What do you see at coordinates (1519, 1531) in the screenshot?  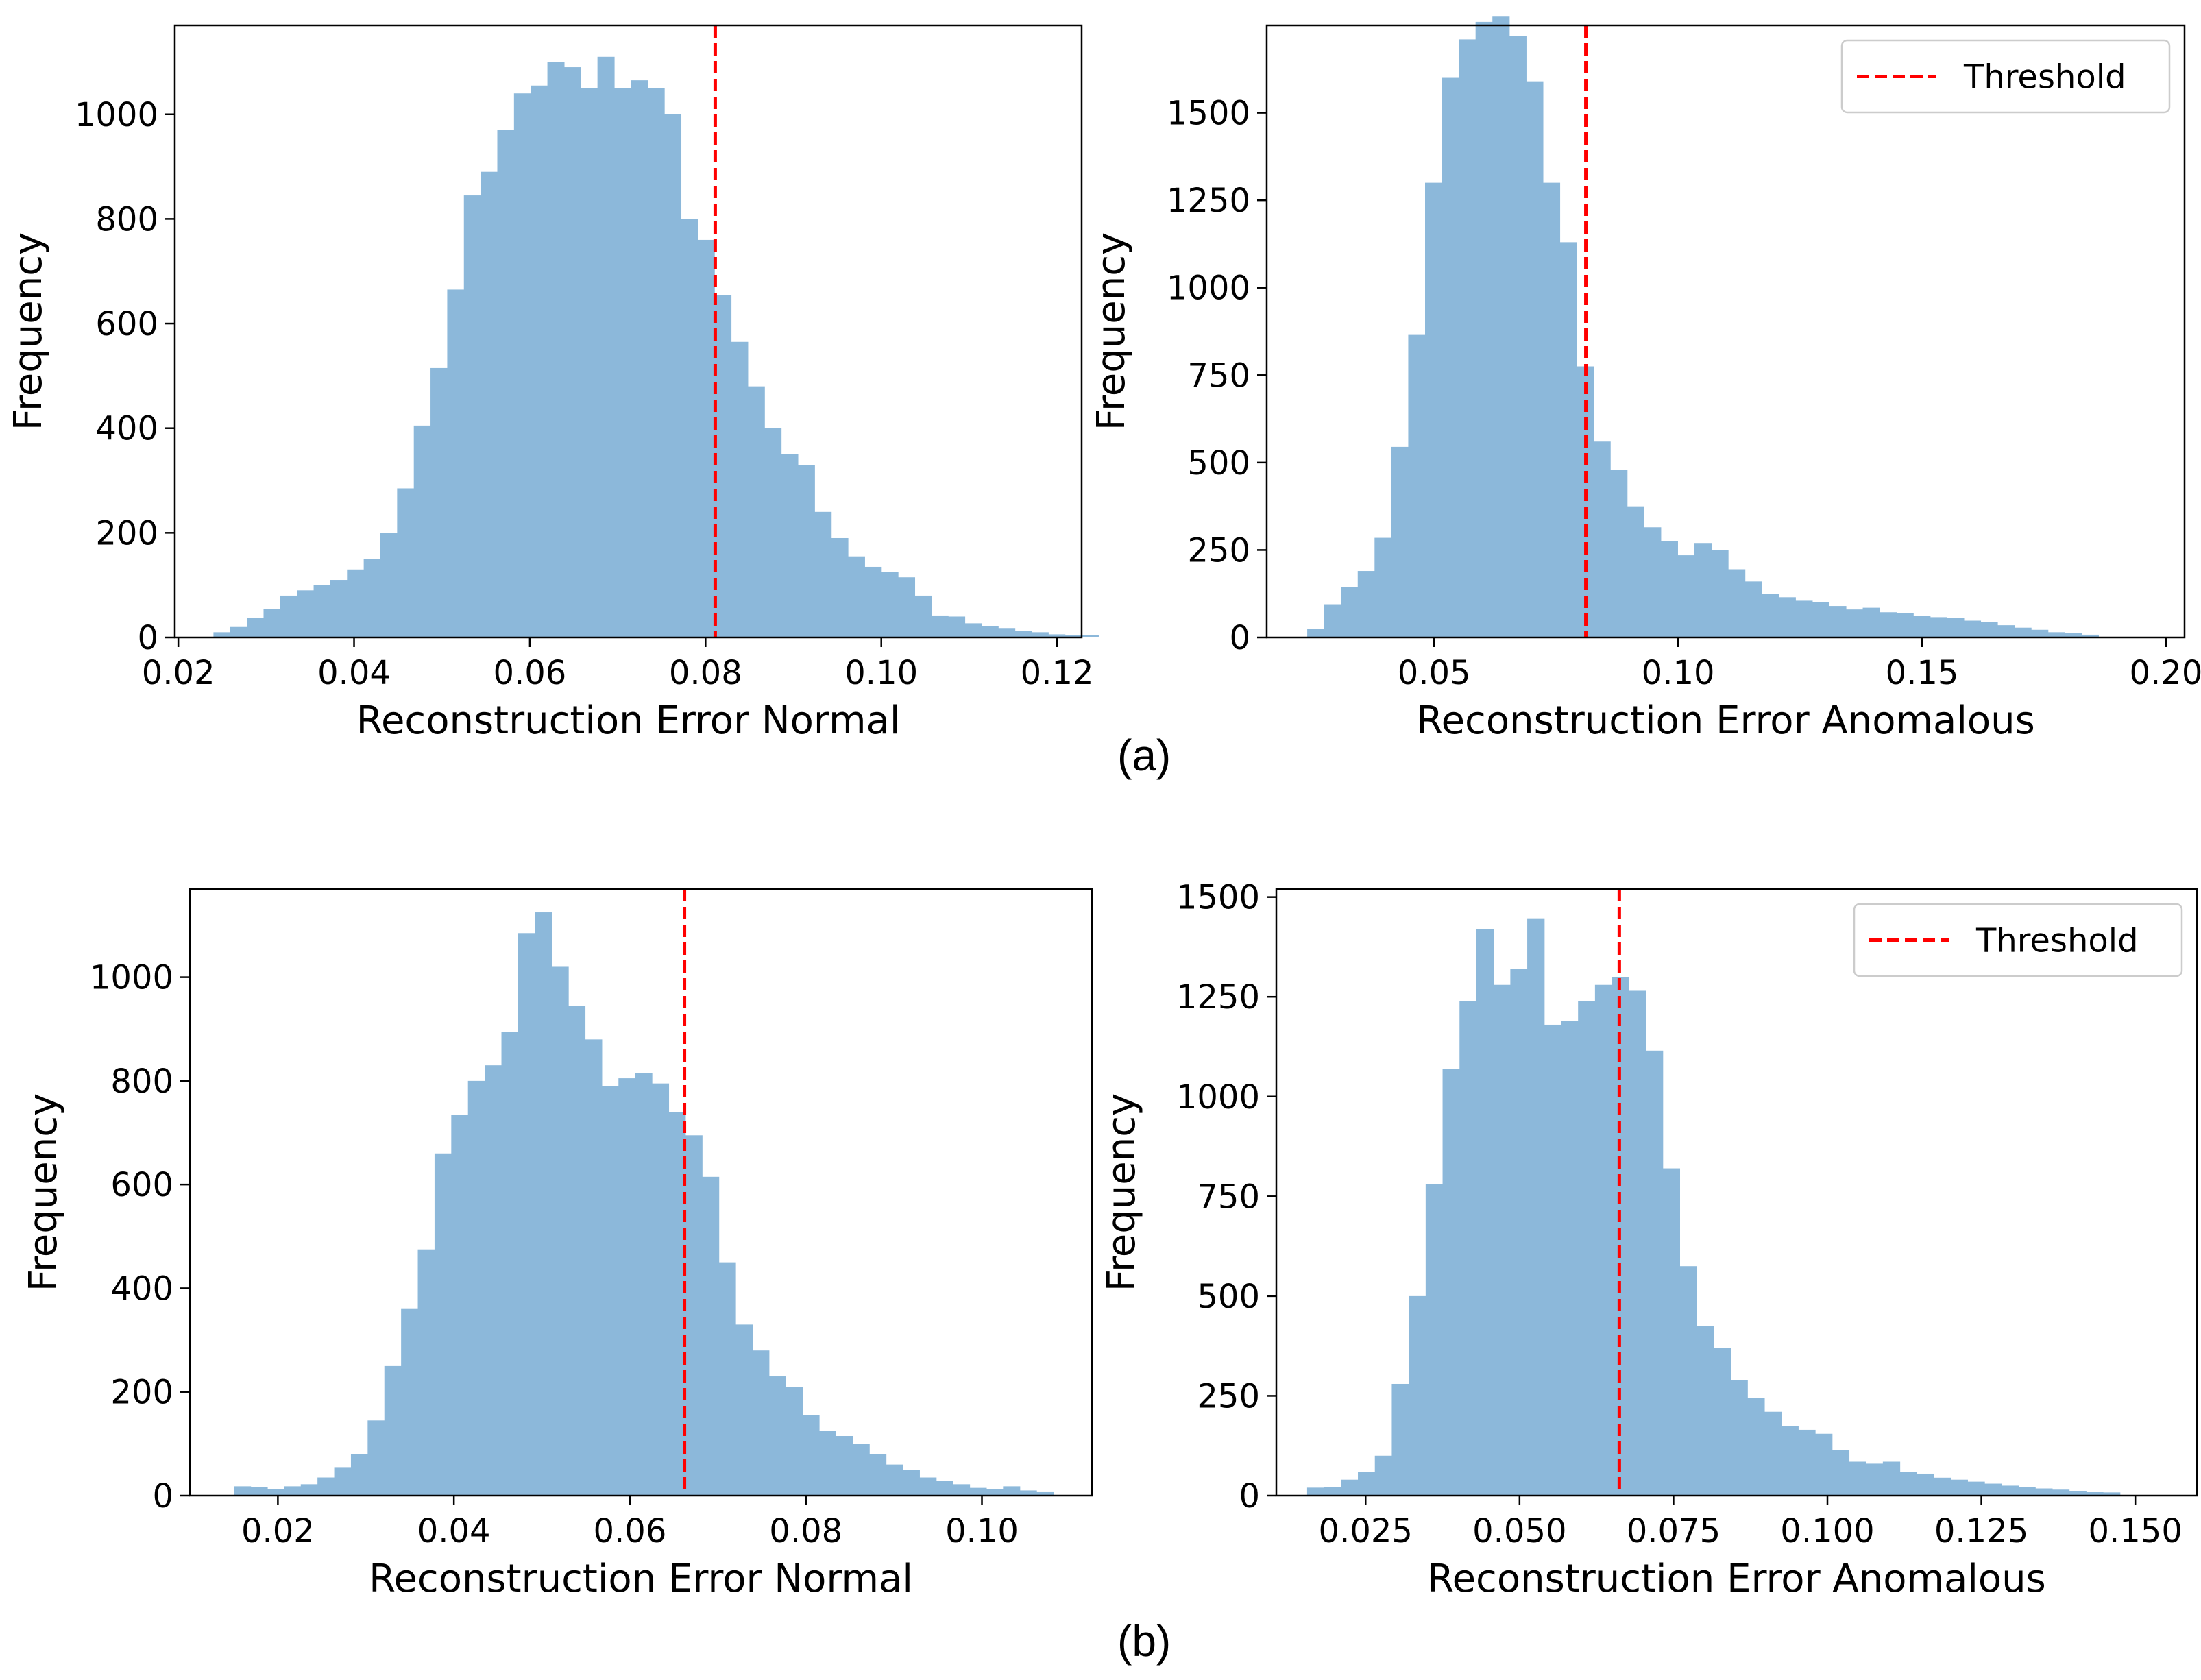 I see `x-tick-label: 0.050` at bounding box center [1519, 1531].